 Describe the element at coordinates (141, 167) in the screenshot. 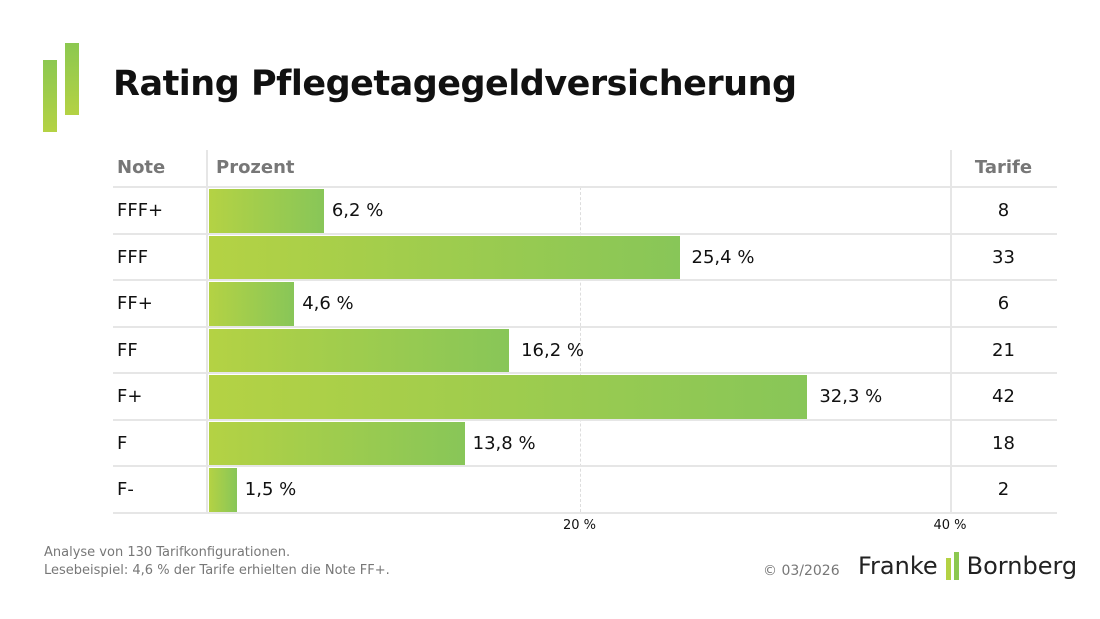

I see `header-note: Note` at that location.